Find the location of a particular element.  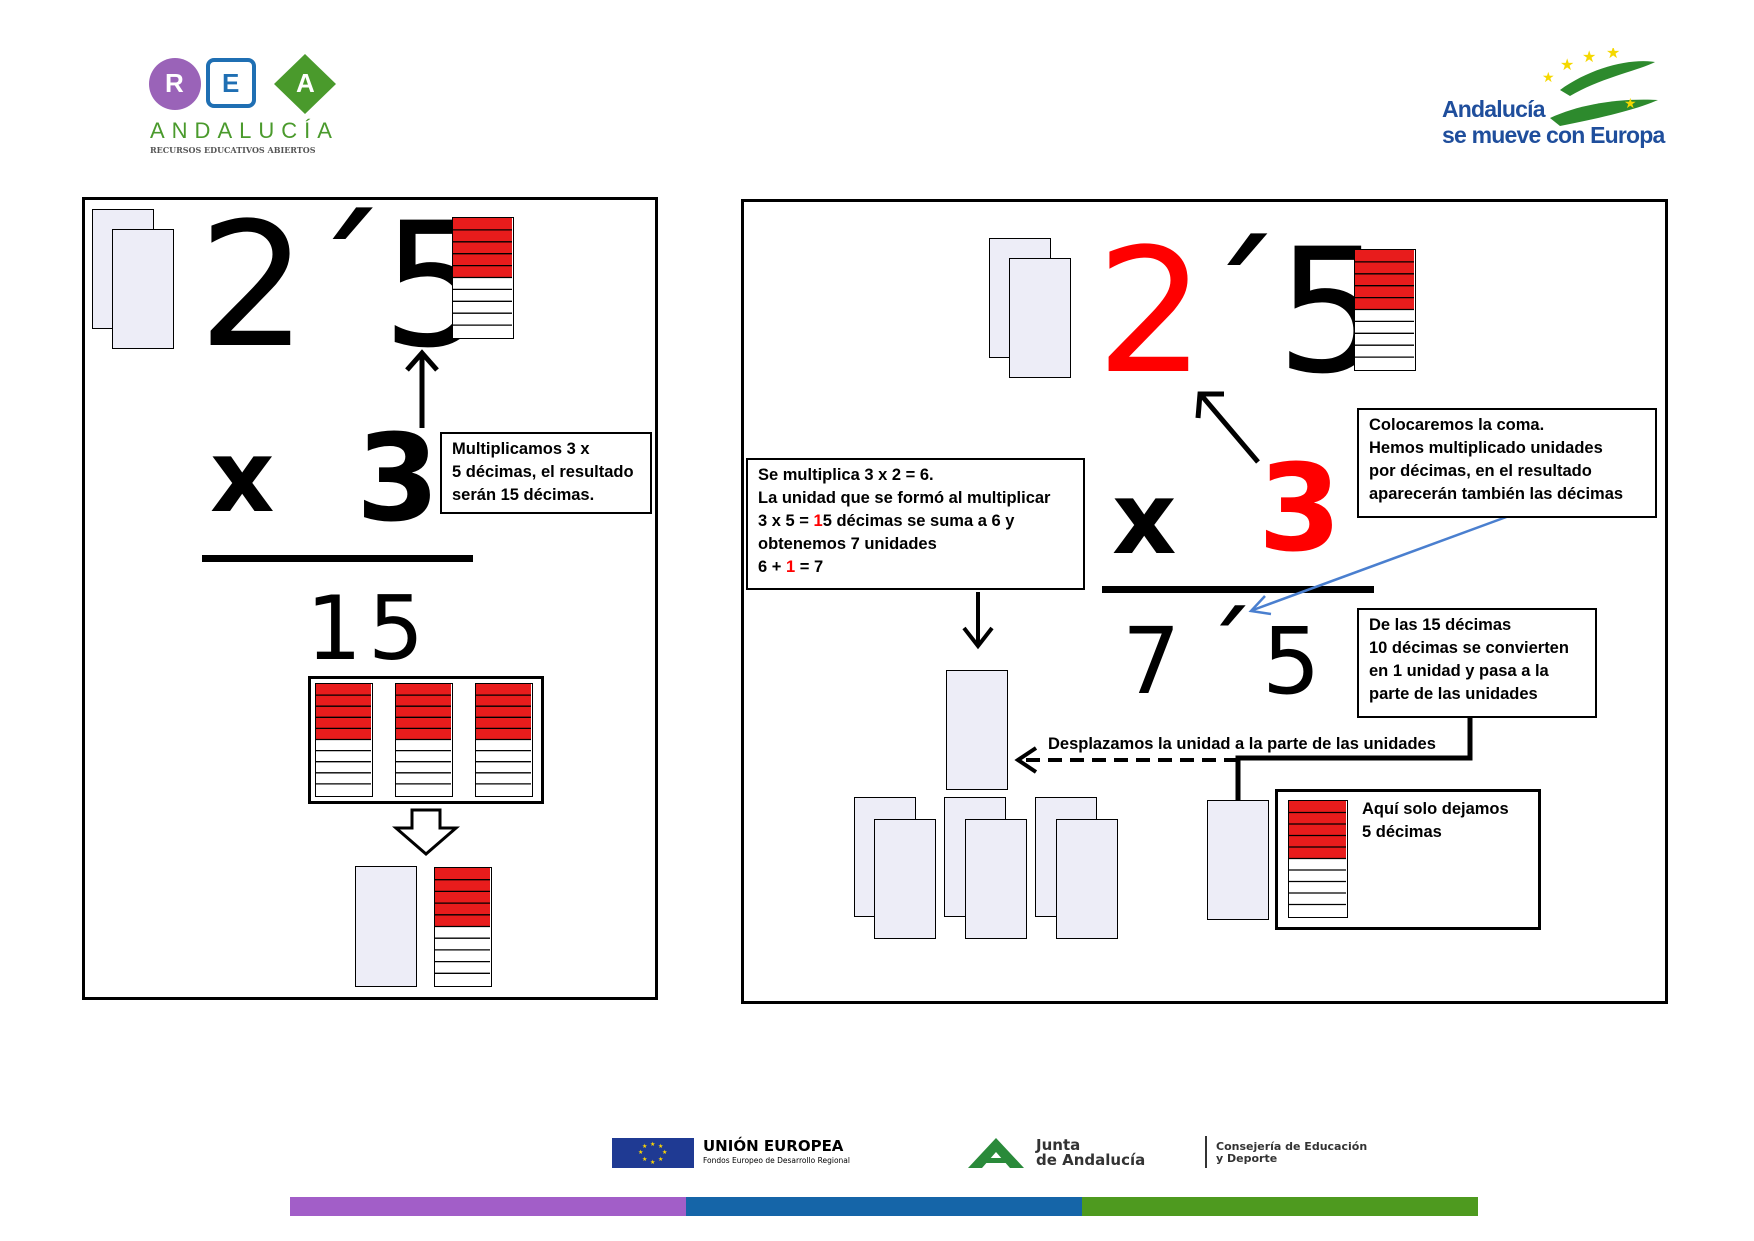

left-top-number: 2´5 is located at coordinates (344, 285).